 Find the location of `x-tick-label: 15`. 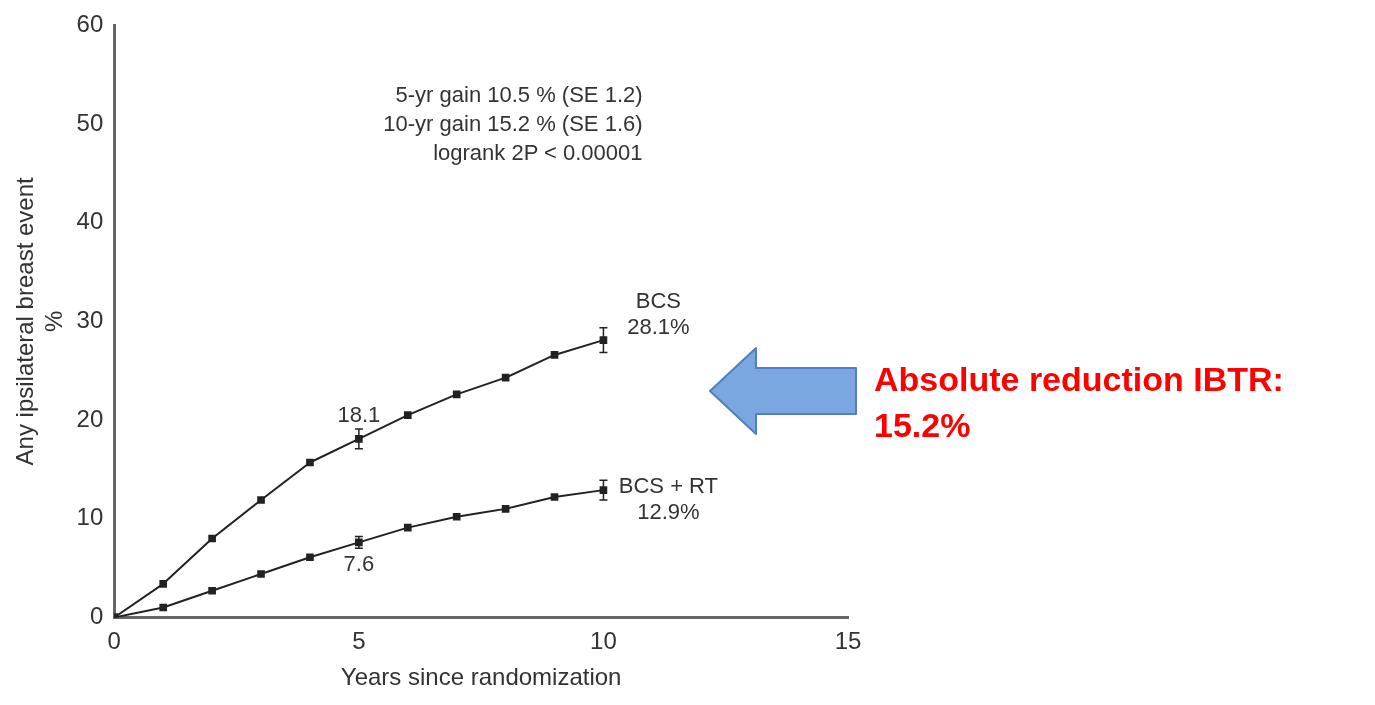

x-tick-label: 15 is located at coordinates (848, 641).